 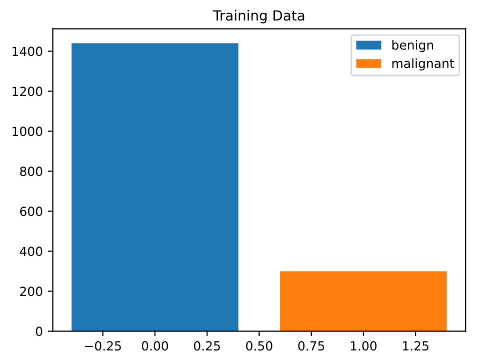 I want to click on y-tick-label: 600, so click(x=31, y=211).